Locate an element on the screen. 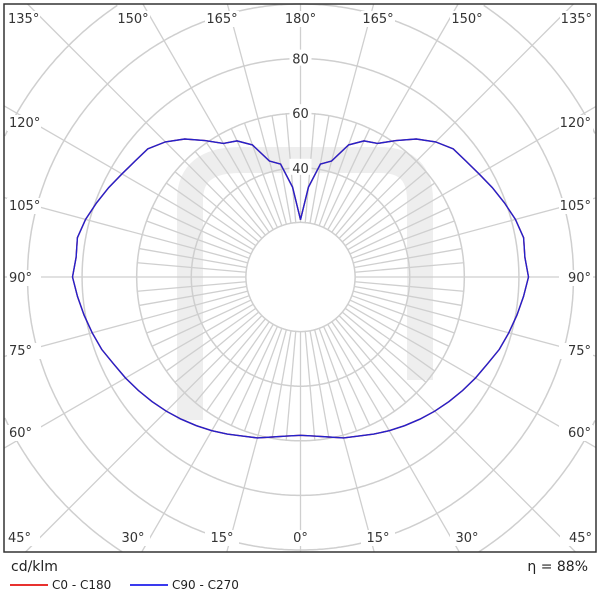 The width and height of the screenshot is (600, 600). angle-label: 0° is located at coordinates (300, 538).